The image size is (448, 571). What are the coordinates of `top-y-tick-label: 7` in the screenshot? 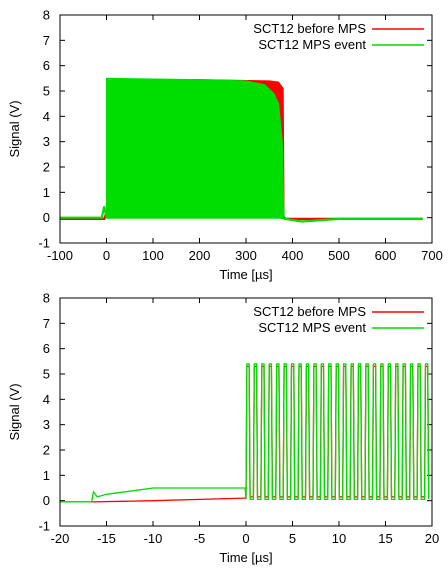 It's located at (46, 40).